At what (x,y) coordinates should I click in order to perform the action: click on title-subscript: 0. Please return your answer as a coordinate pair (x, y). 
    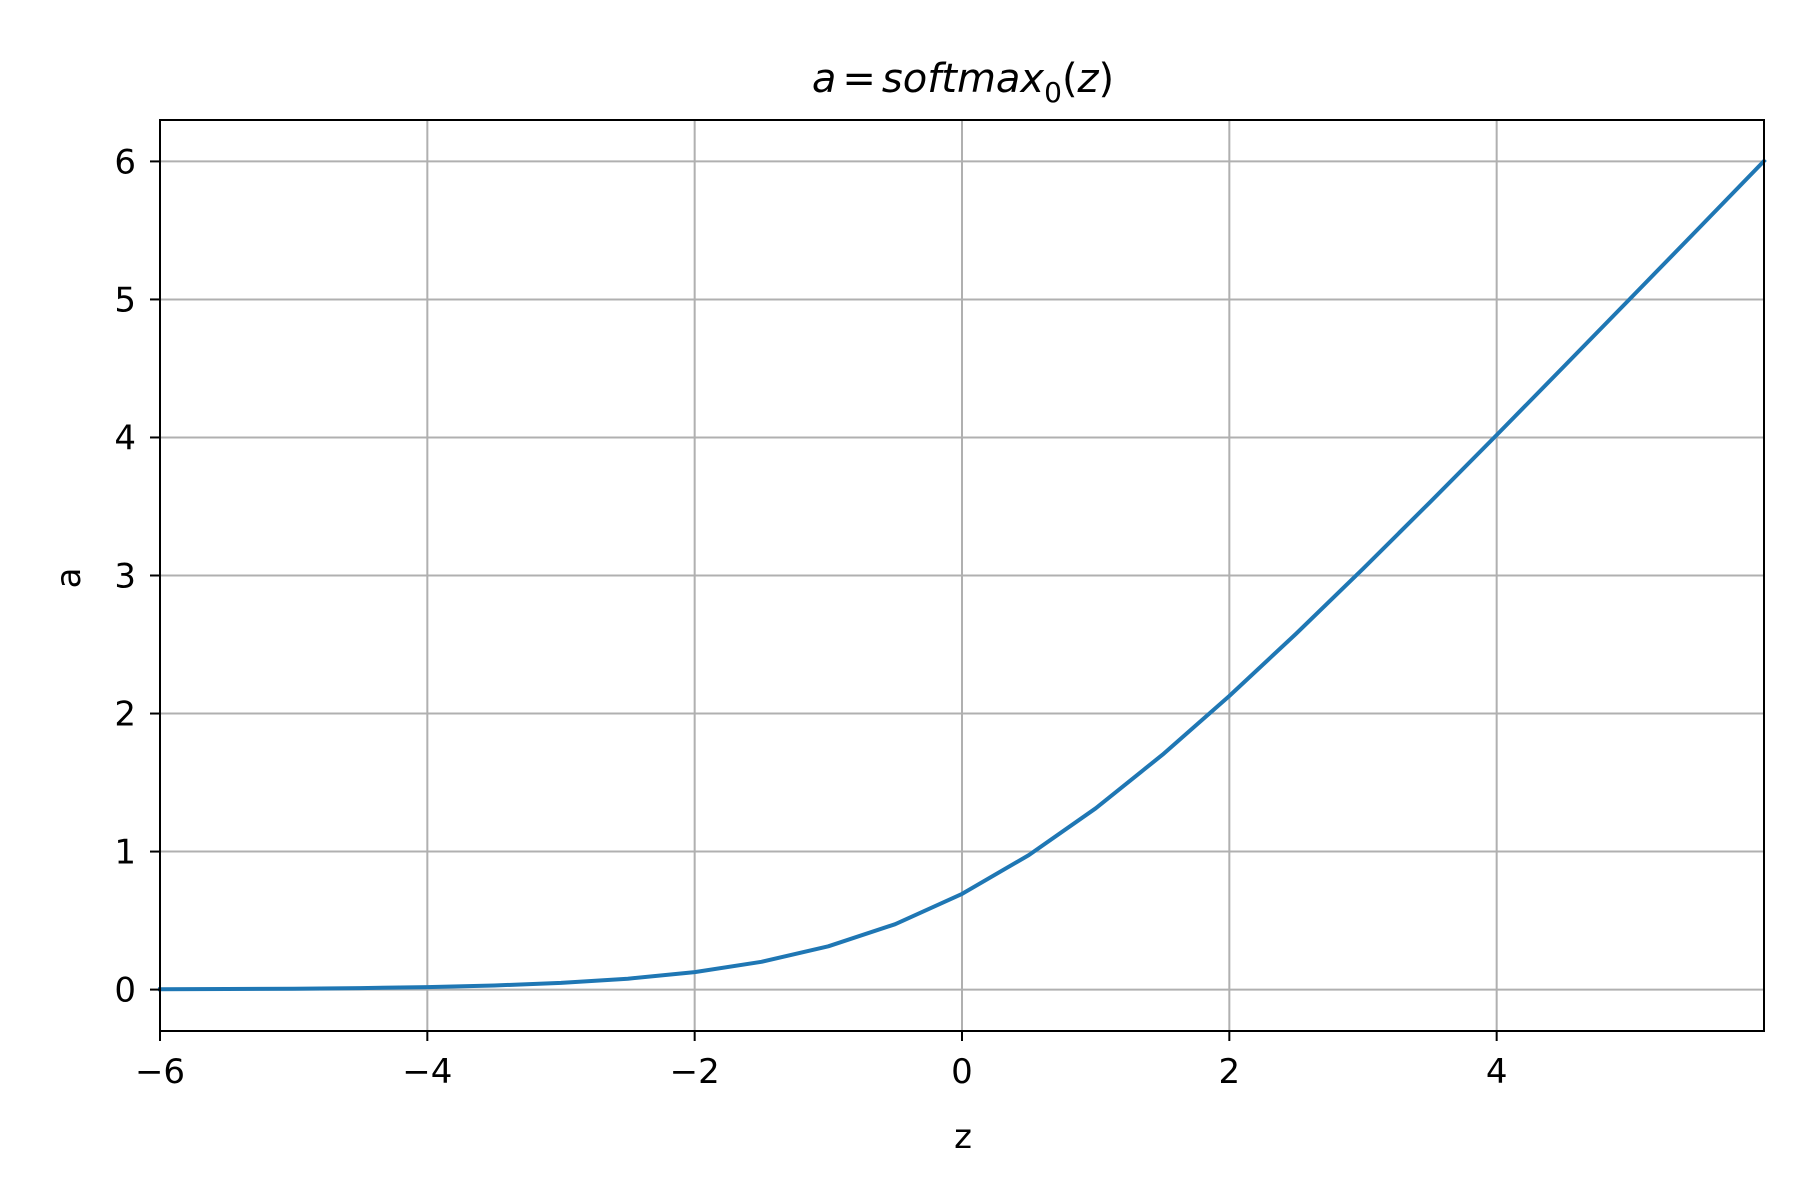
    Looking at the image, I should click on (1053, 92).